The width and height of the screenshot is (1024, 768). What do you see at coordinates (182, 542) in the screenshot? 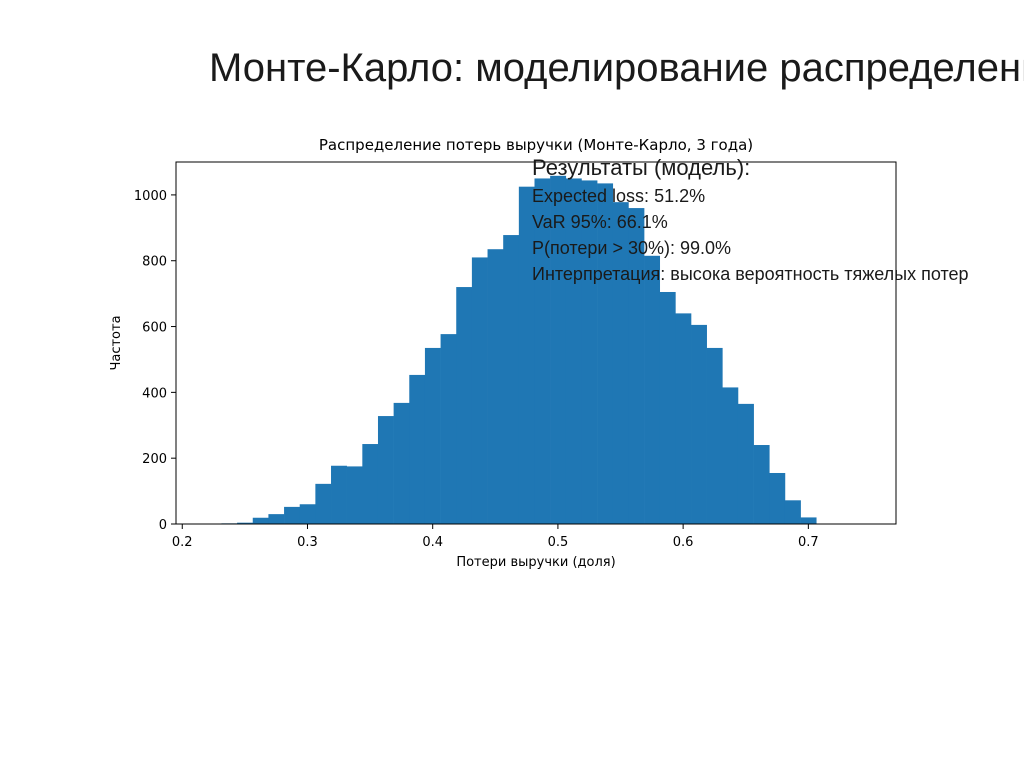
I see `x-tick-label: 0.2` at bounding box center [182, 542].